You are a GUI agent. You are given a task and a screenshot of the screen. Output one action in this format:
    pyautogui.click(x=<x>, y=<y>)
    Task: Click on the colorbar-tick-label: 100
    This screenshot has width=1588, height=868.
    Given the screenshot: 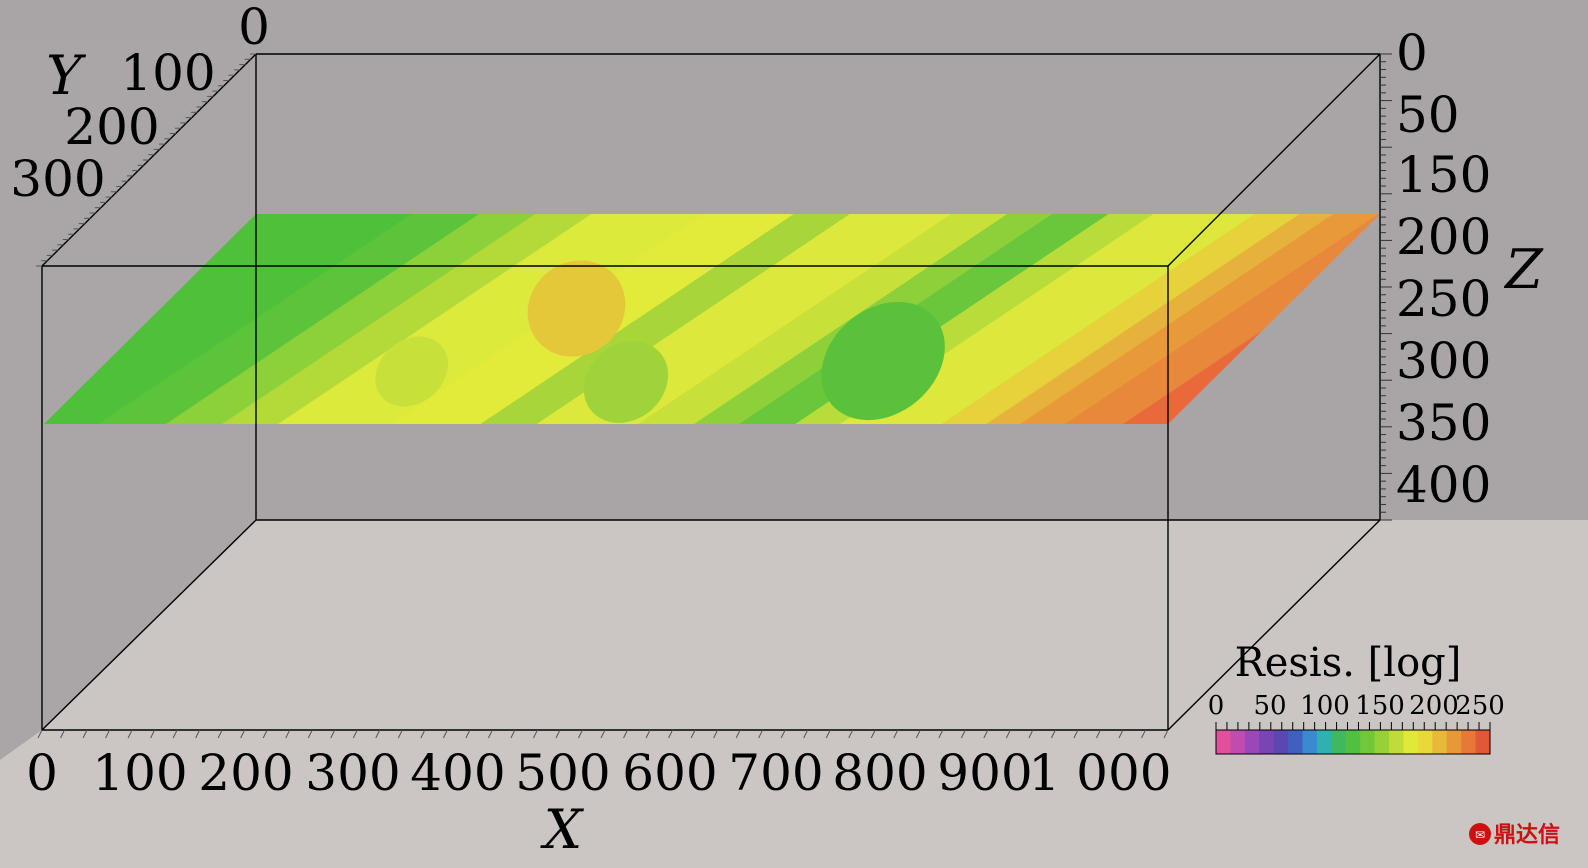 What is the action you would take?
    pyautogui.click(x=1325, y=706)
    